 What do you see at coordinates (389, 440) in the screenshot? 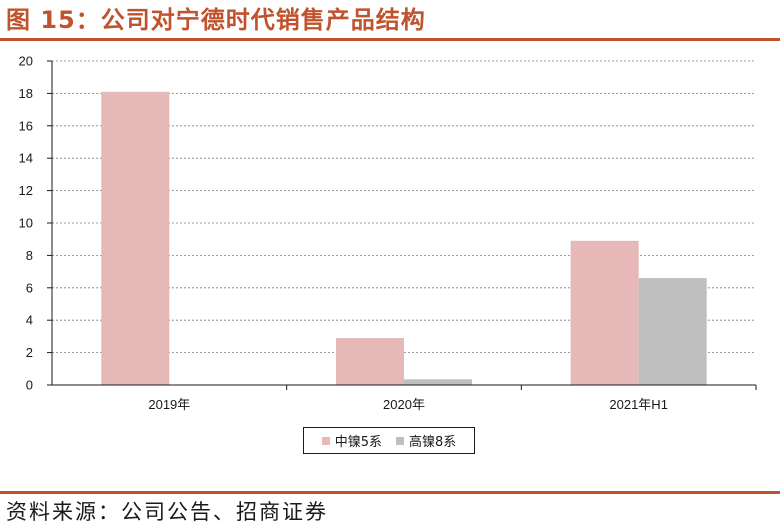
I see `chart-legend: 中镍5系 高镍8系` at bounding box center [389, 440].